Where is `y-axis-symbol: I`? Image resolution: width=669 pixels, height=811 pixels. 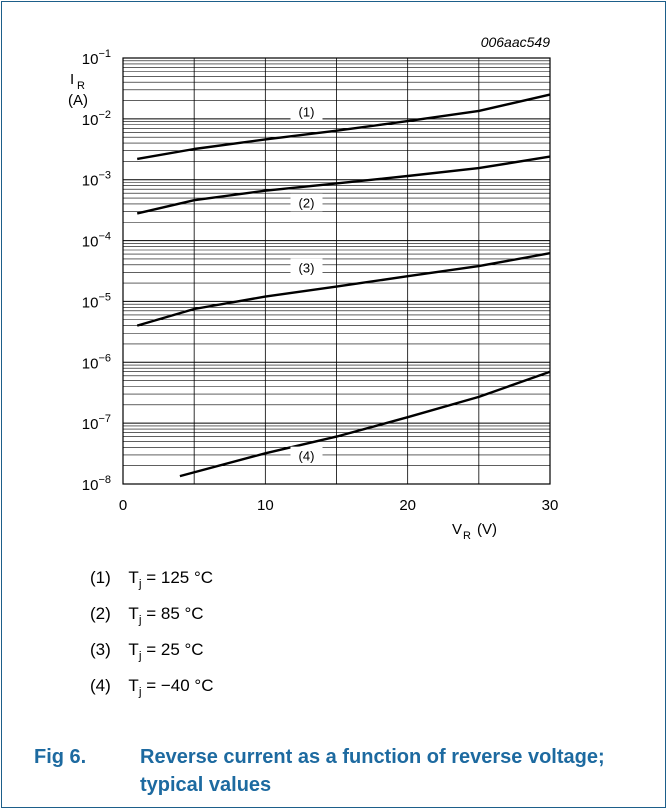 y-axis-symbol: I is located at coordinates (72, 79).